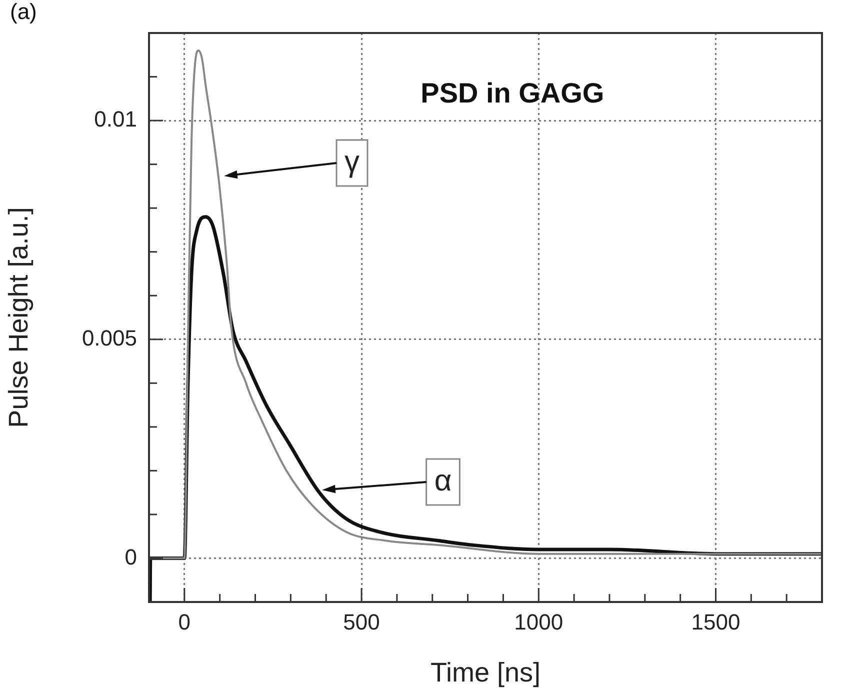 This screenshot has width=843, height=694. Describe the element at coordinates (485, 672) in the screenshot. I see `x-axis-title: Time [ns]` at that location.